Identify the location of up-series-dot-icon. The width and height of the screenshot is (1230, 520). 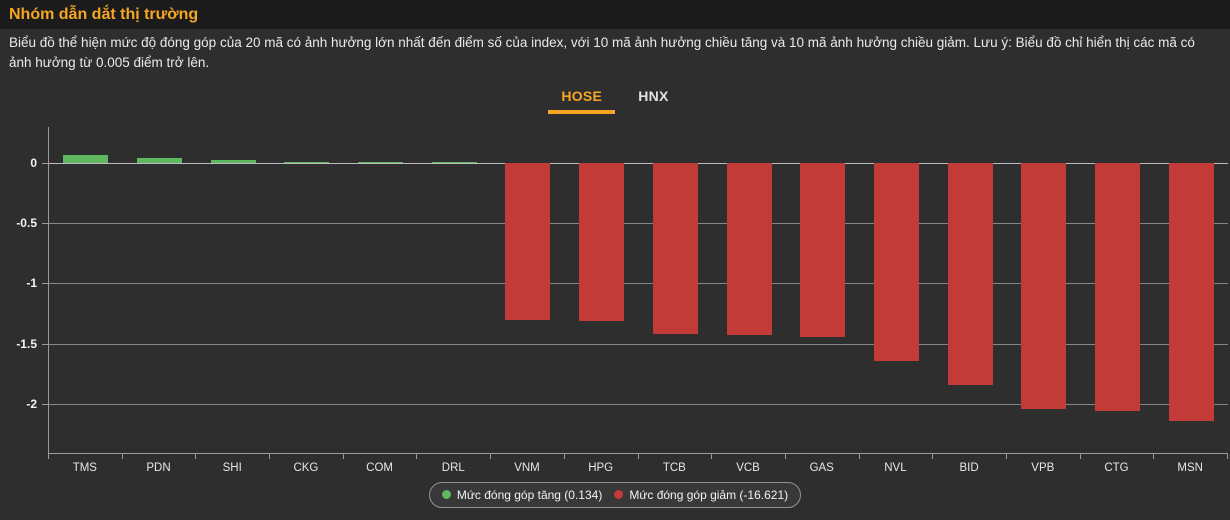
(446, 494).